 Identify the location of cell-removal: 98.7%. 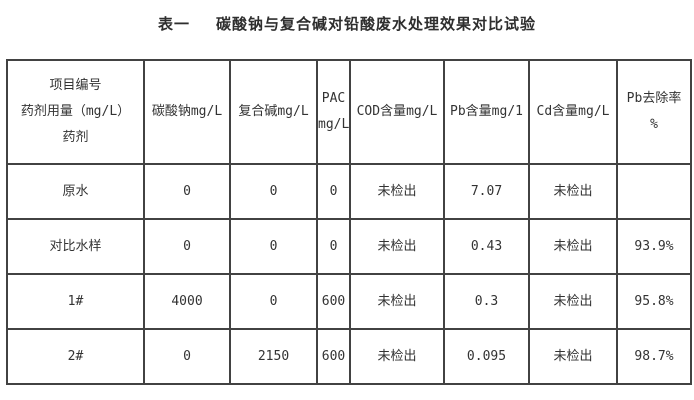
(654, 356).